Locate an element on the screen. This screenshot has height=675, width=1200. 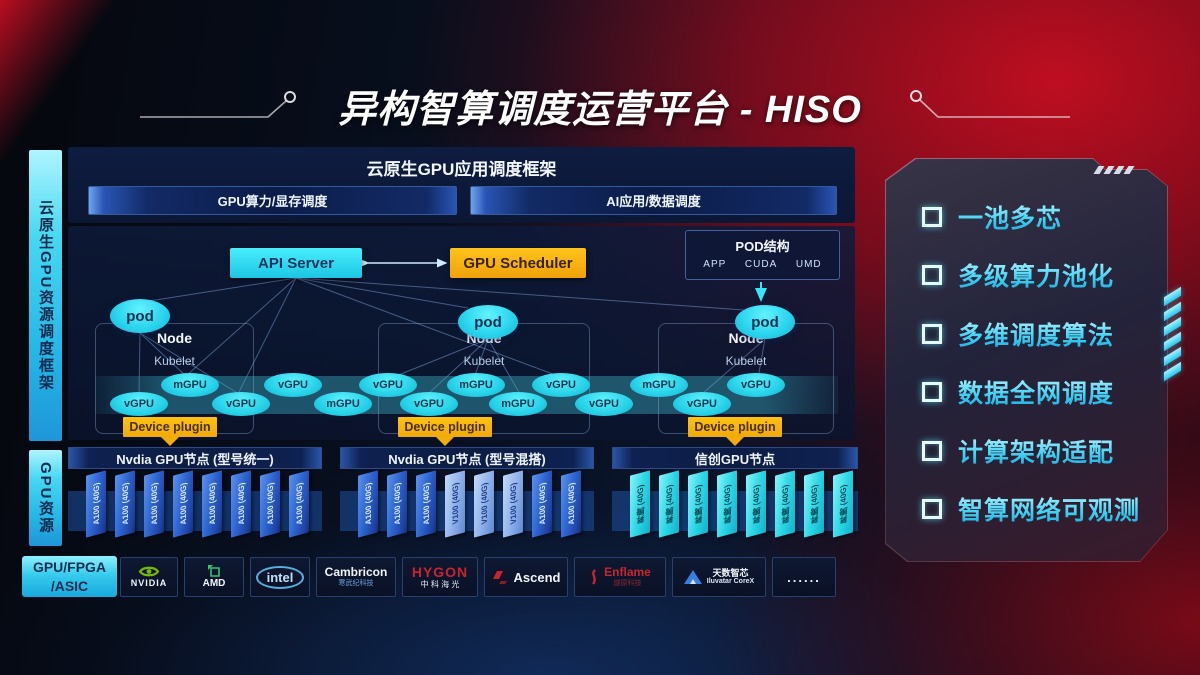
sidebar-framework-bar: 云原生GPU资源调度框架 is located at coordinates (45, 295).